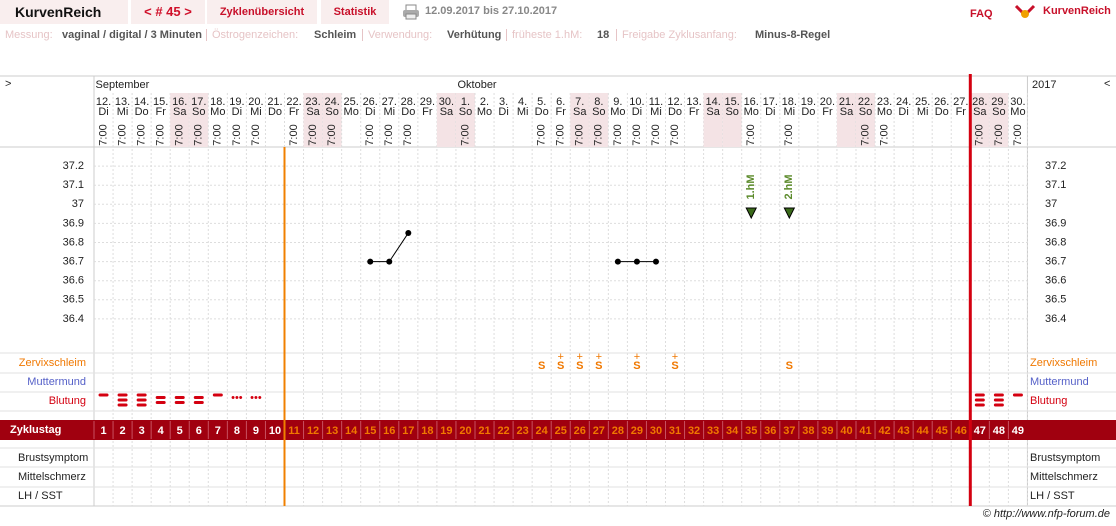  What do you see at coordinates (370, 102) in the screenshot?
I see `day-label: 26.` at bounding box center [370, 102].